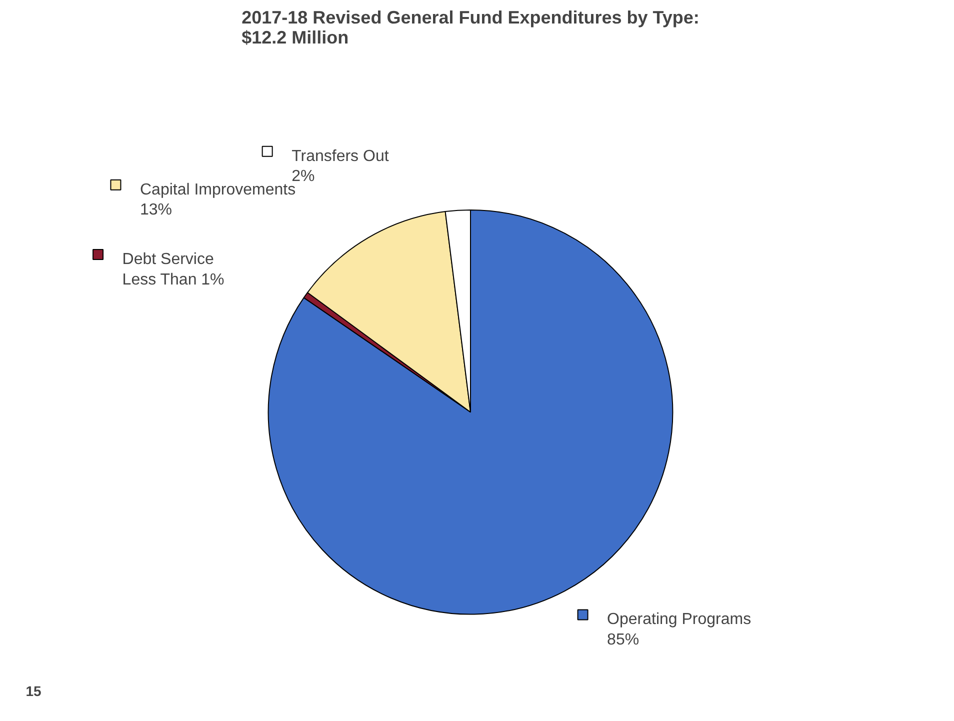 This screenshot has width=954, height=721. What do you see at coordinates (156, 210) in the screenshot?
I see `data-label: 13%` at bounding box center [156, 210].